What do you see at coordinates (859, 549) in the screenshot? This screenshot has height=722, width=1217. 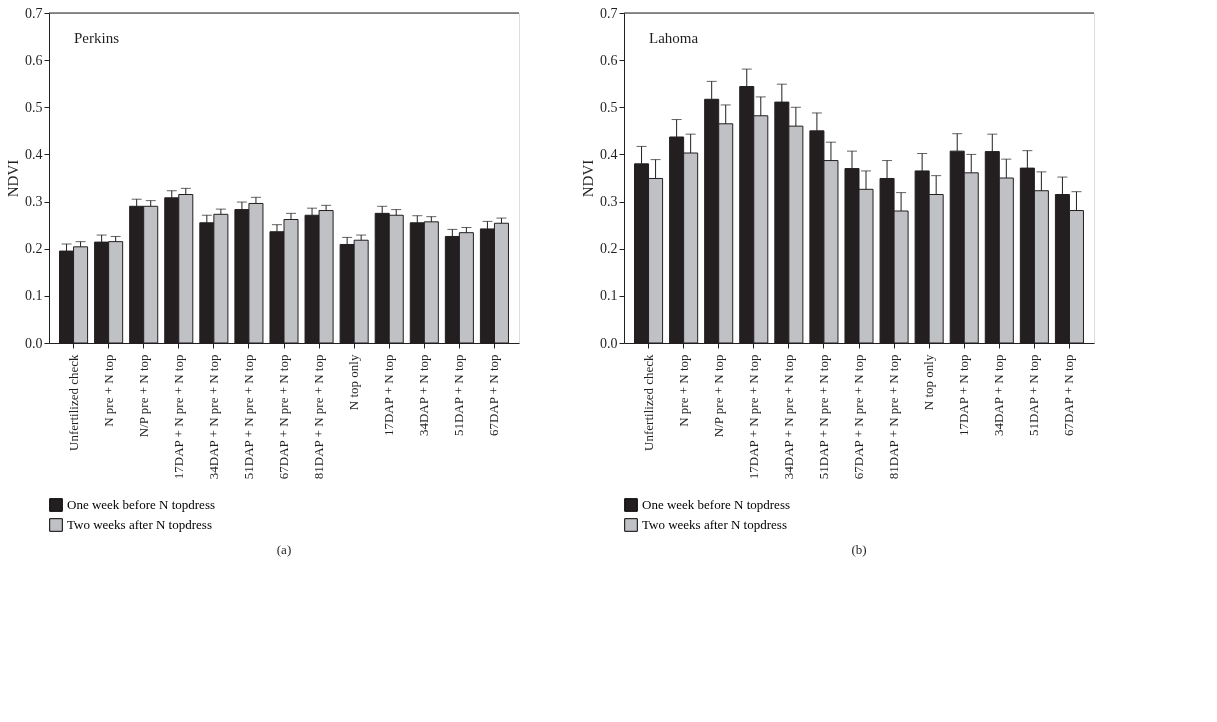 I see `text: (b)` at bounding box center [859, 549].